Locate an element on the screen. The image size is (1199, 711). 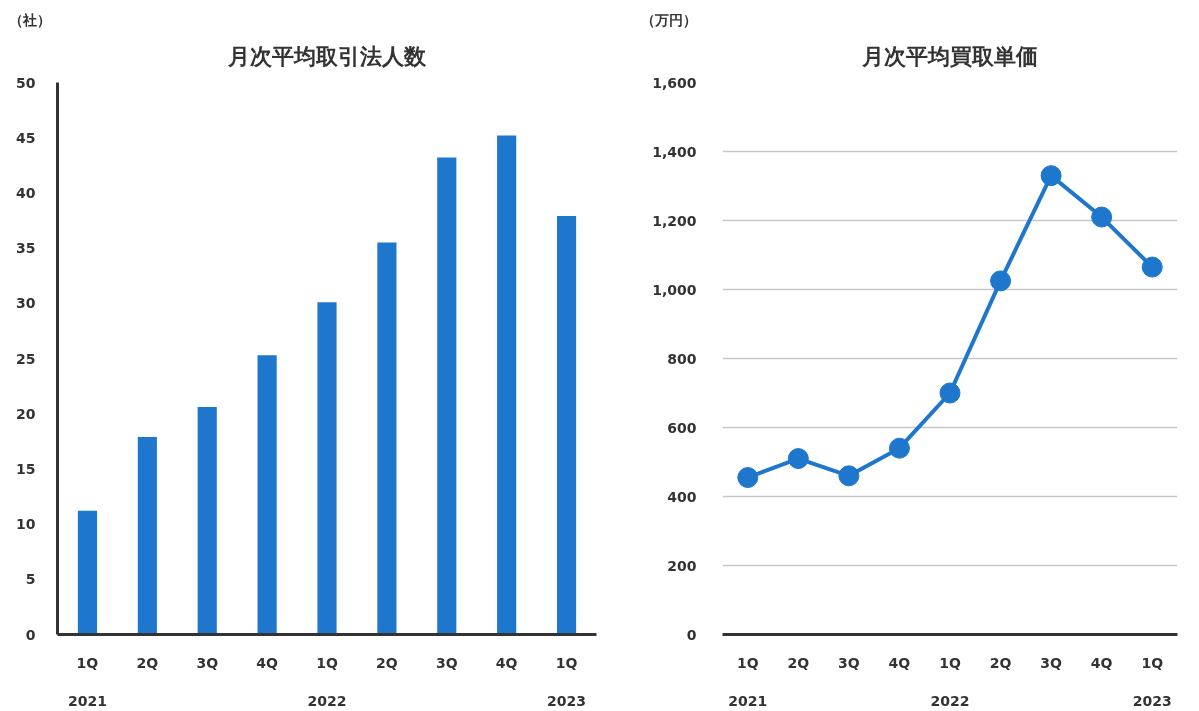
y-tick-label: 10 is located at coordinates (26, 524).